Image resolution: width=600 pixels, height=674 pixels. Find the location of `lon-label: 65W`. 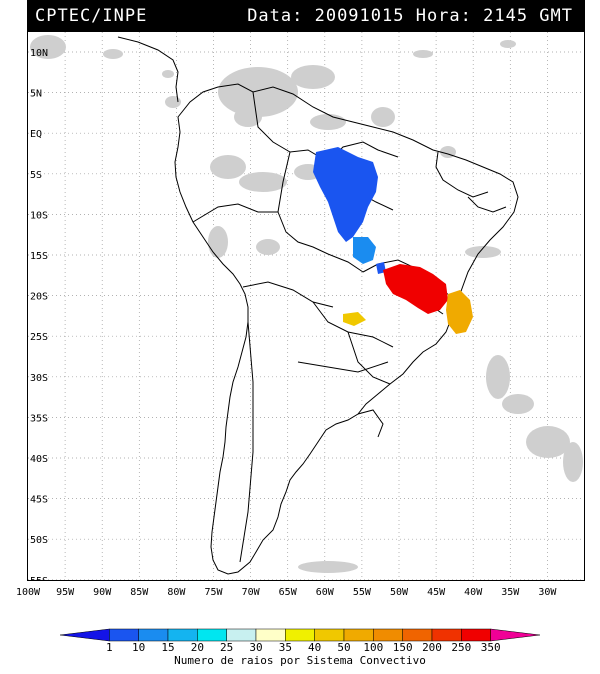

lon-label: 65W is located at coordinates (288, 592).